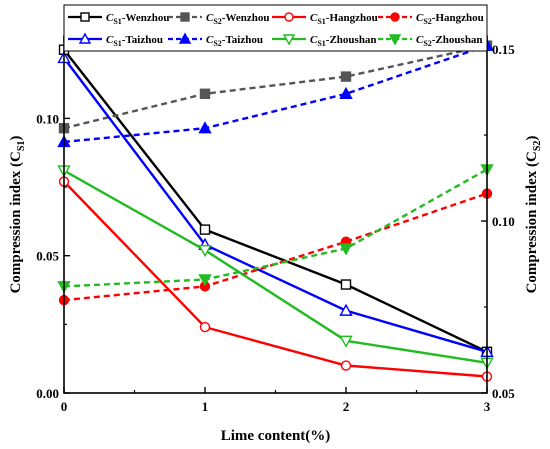 The image size is (550, 449). Describe the element at coordinates (503, 49) in the screenshot. I see `y-right-tick-label: 0.15` at that location.